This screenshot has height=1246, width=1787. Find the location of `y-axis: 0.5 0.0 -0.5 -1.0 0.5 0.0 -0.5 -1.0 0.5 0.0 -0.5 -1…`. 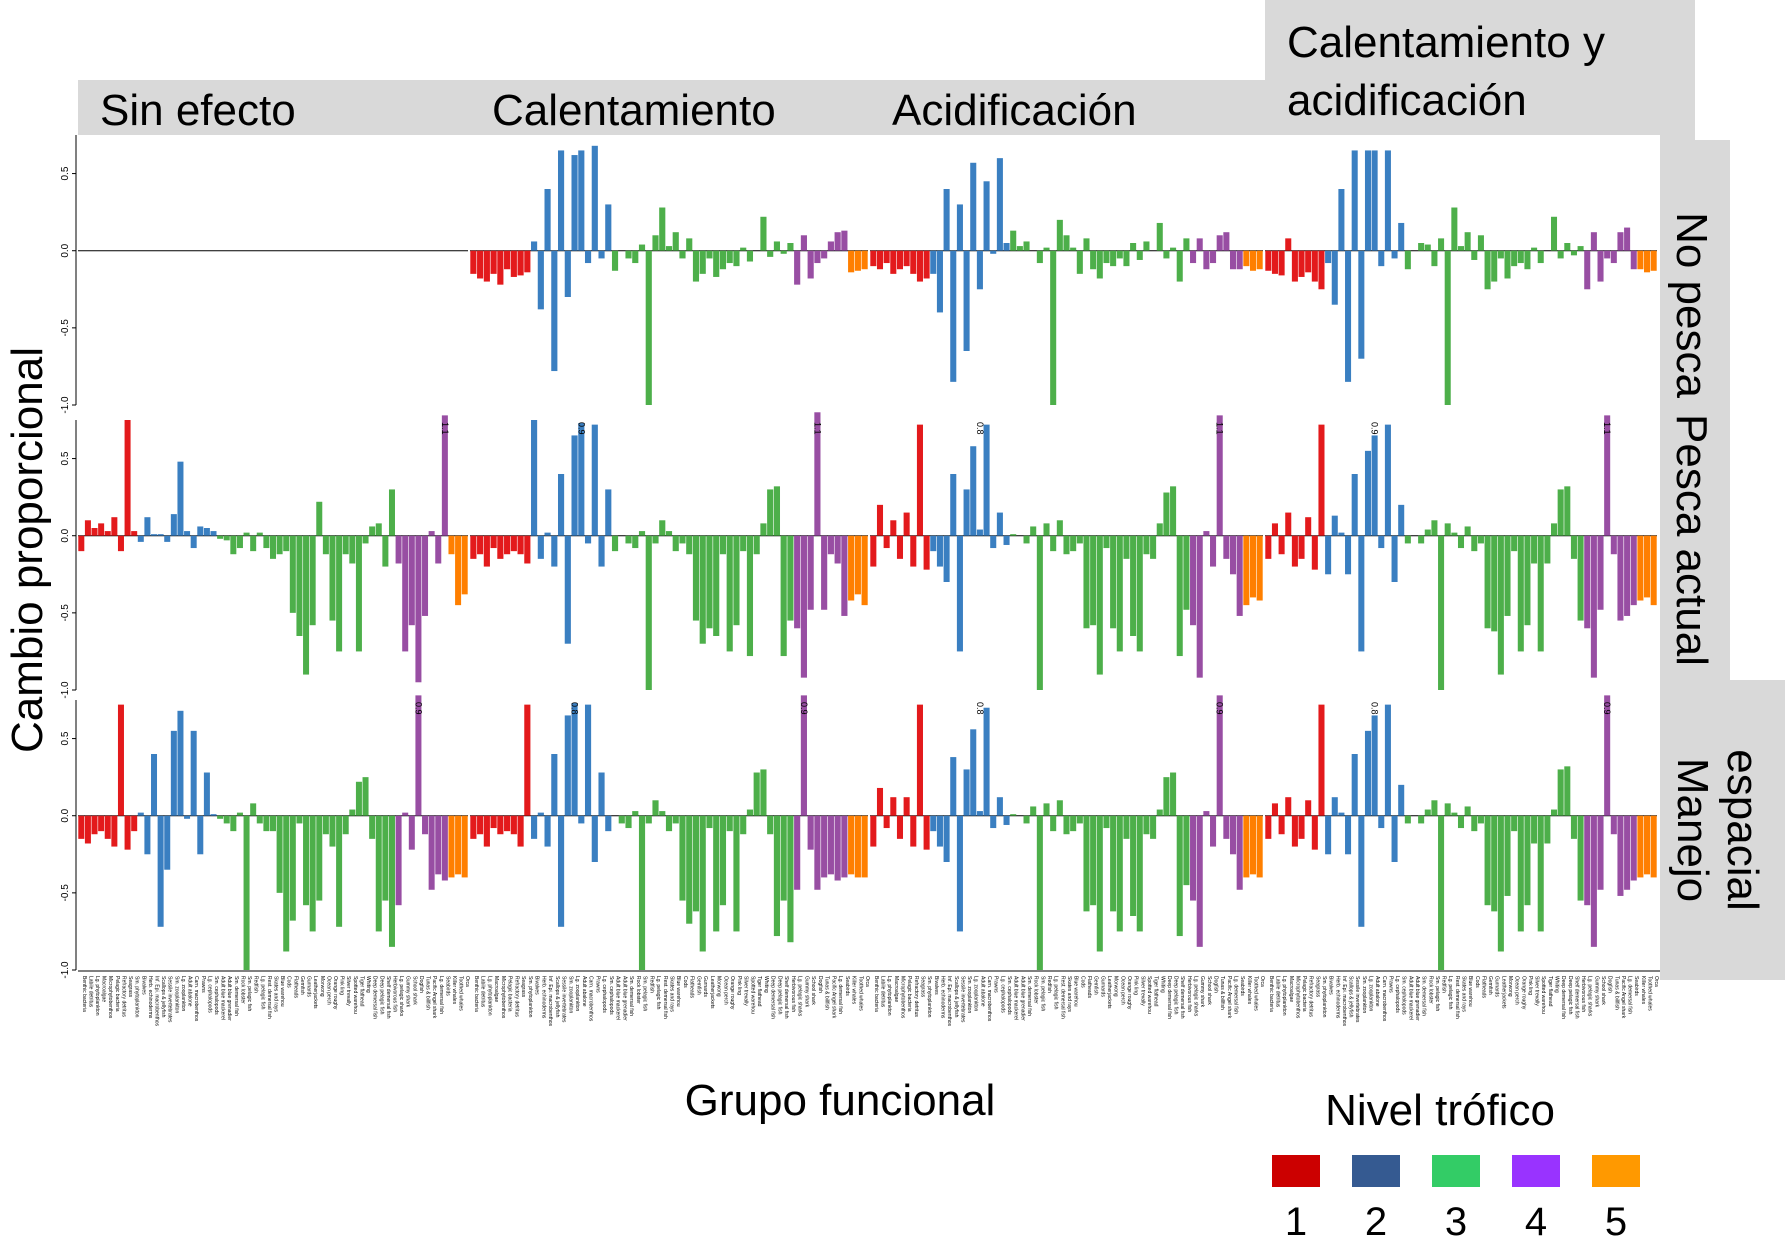

y-axis: 0.5 0.0 -0.5 -1.0 0.5 0.0 -0.5 -1.0 0.5 0.0 -0.5 -1… is located at coordinates (68, 557).